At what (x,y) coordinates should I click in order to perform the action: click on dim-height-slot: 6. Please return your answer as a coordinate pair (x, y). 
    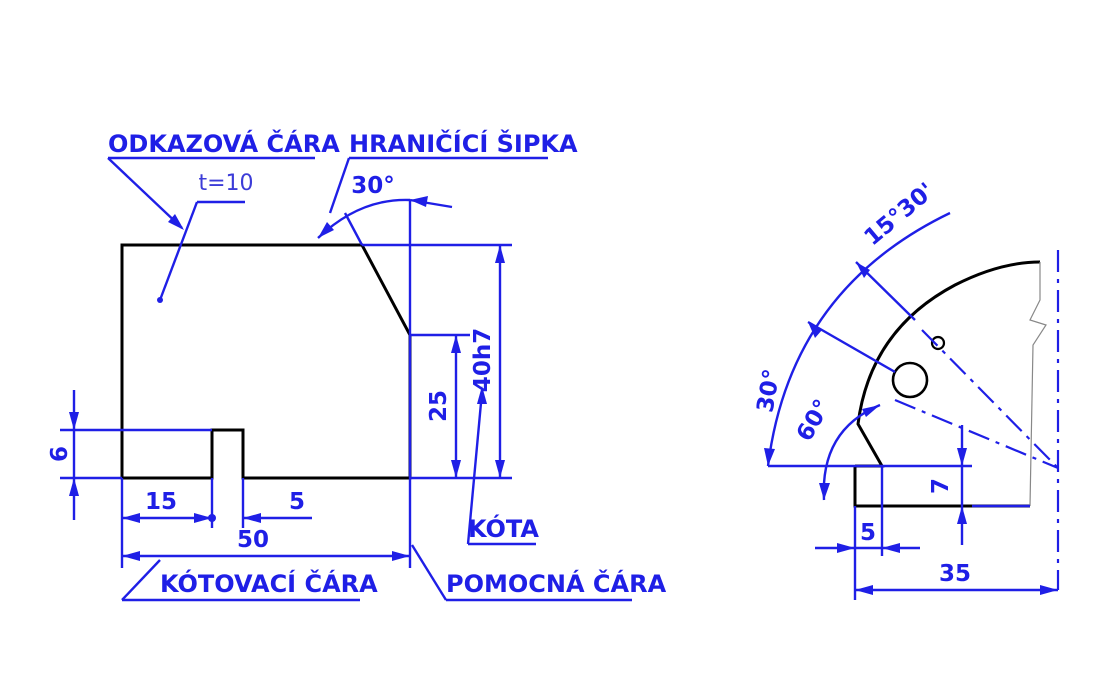
    Looking at the image, I should click on (60, 454).